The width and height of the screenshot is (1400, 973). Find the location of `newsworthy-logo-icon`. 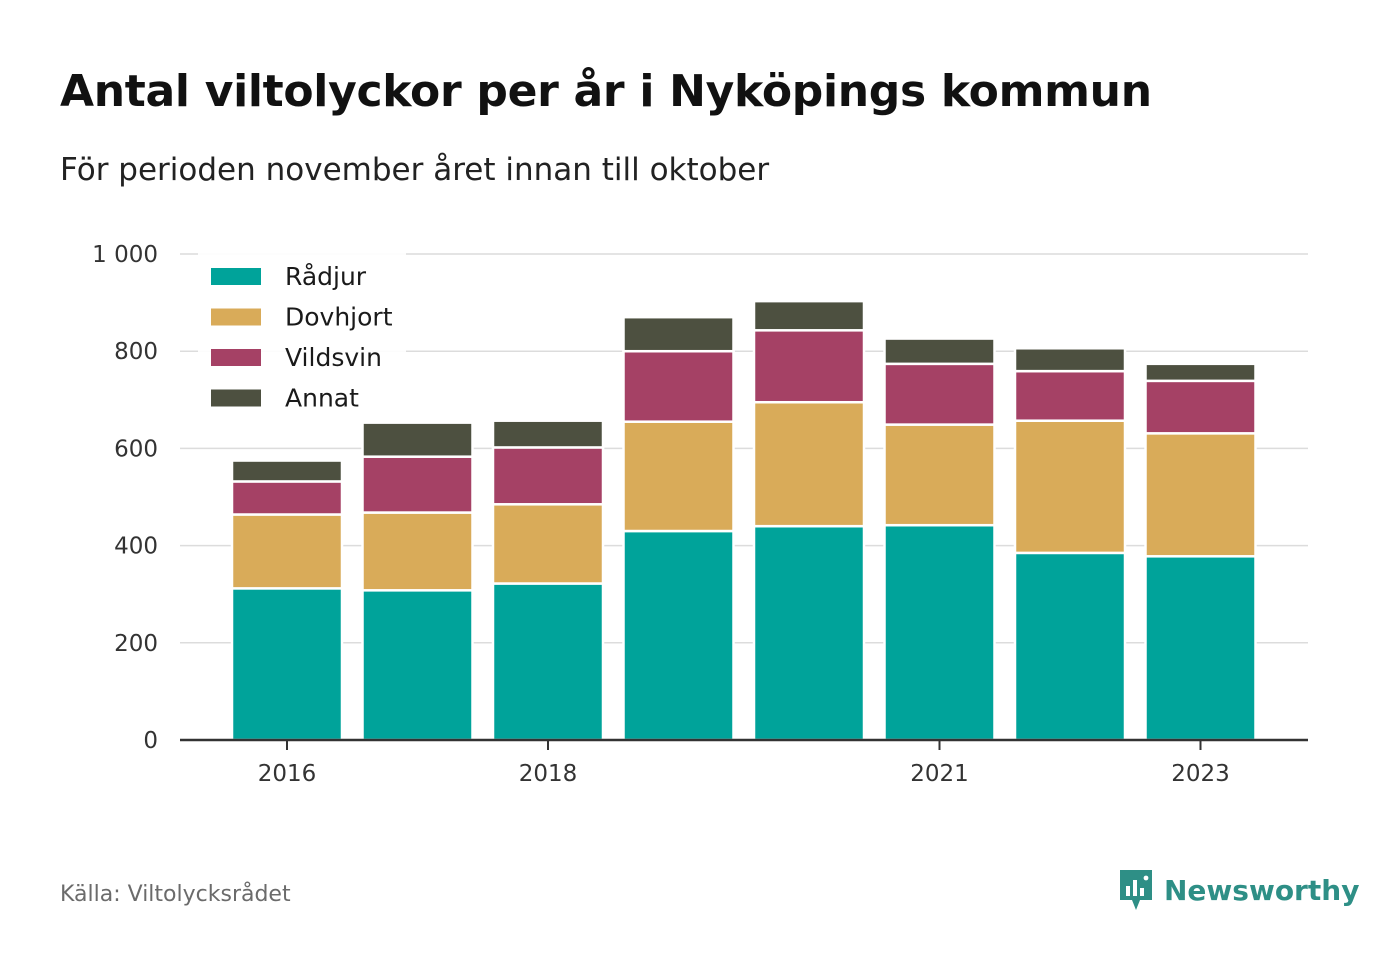

newsworthy-logo-icon is located at coordinates (1136, 890).